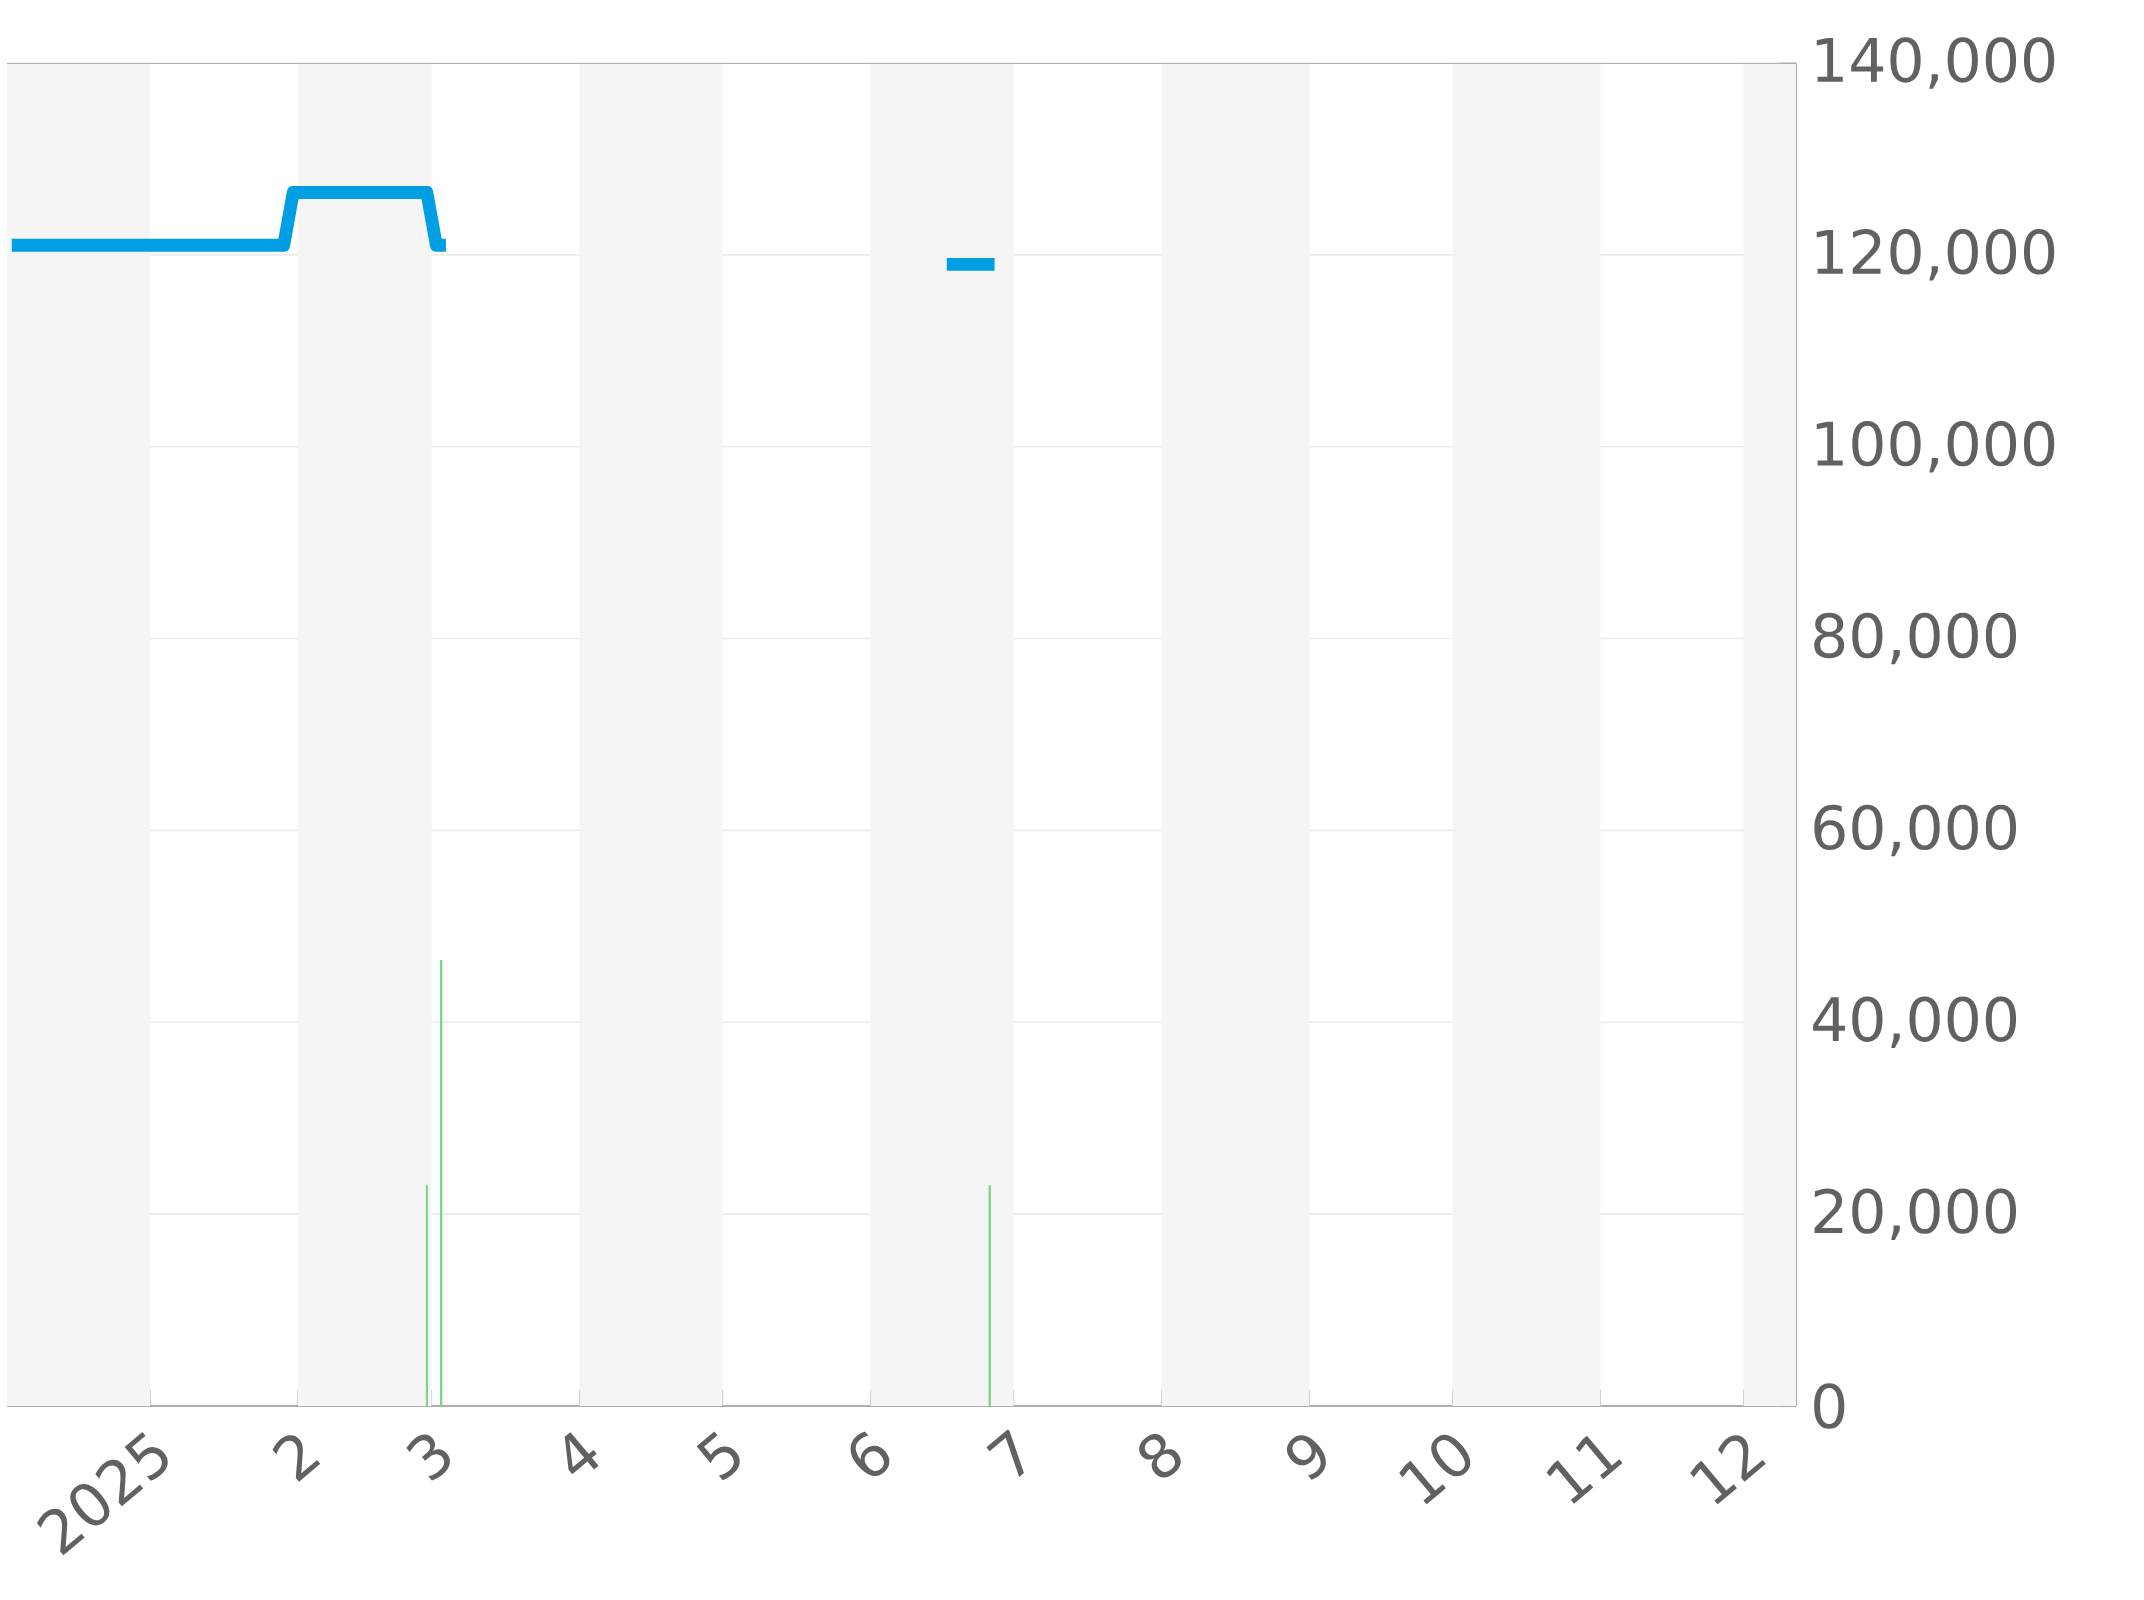  What do you see at coordinates (581, 1453) in the screenshot?
I see `x-tick-label: 4` at bounding box center [581, 1453].